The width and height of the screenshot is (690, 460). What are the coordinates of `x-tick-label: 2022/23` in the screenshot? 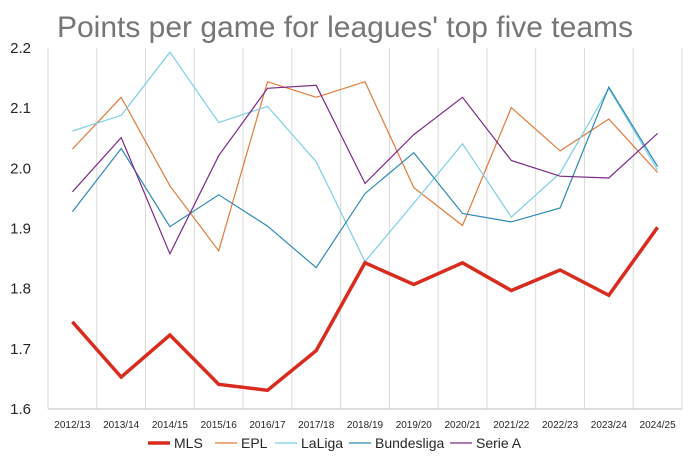 It's located at (560, 425).